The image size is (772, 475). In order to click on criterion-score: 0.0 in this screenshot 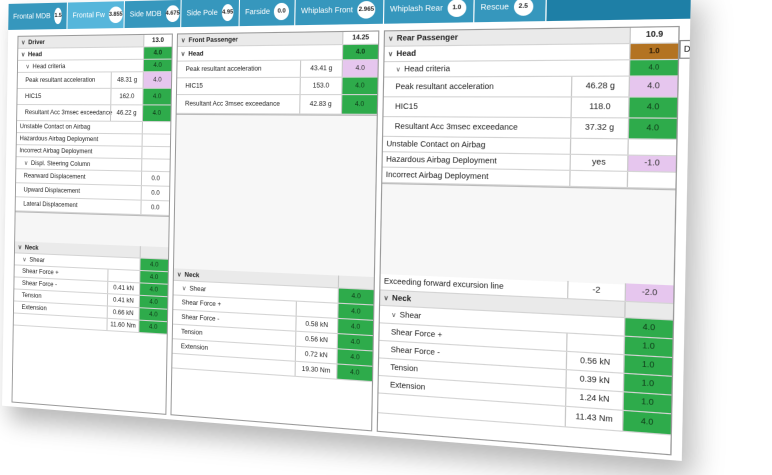, I will do `click(155, 178)`.